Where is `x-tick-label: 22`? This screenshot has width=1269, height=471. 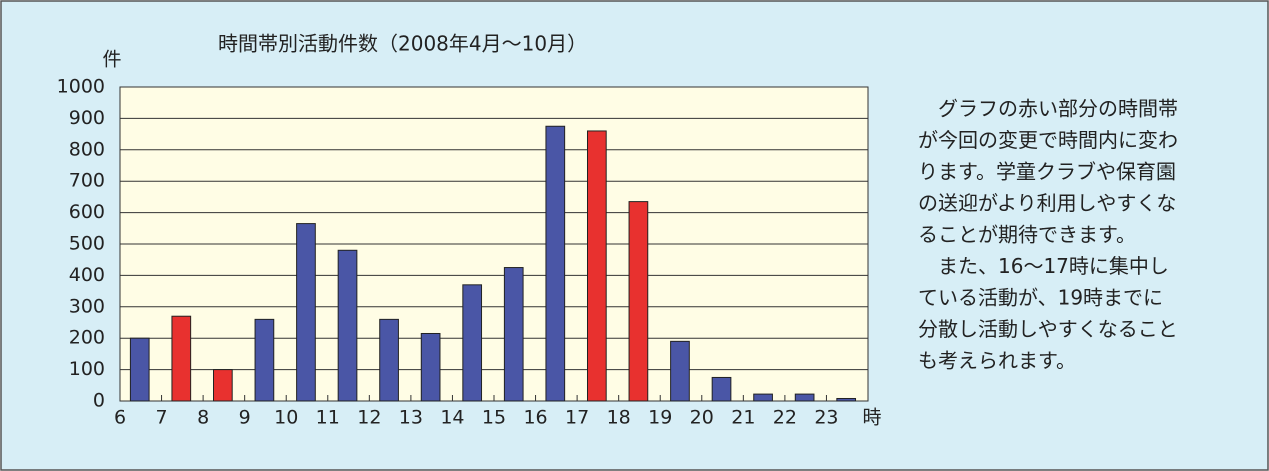
x-tick-label: 22 is located at coordinates (785, 418).